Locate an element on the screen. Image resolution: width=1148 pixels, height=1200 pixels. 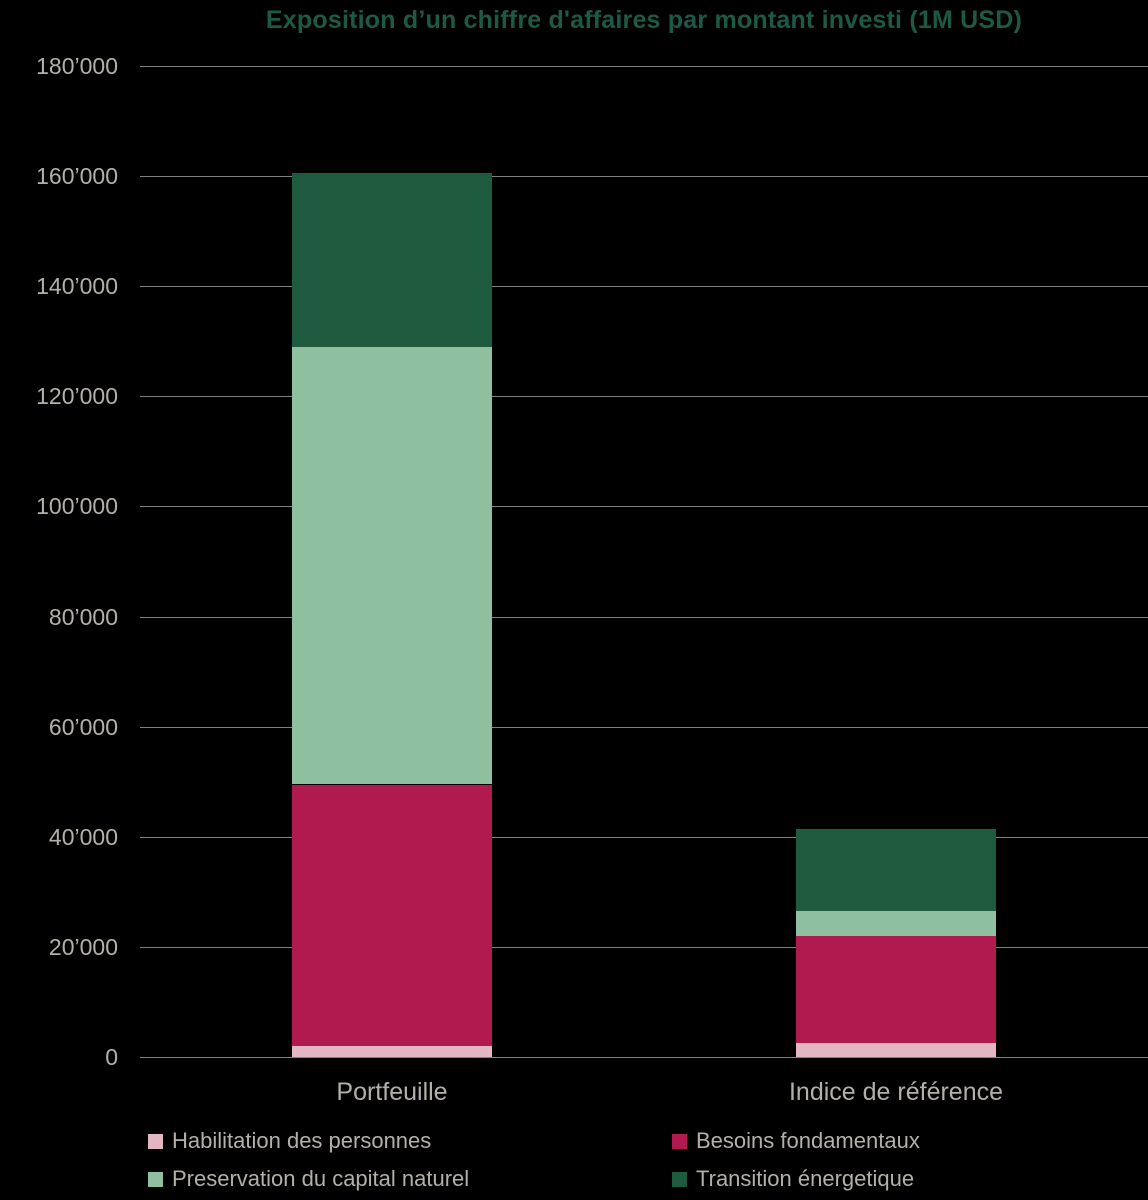
y-tick-label: 80’000 is located at coordinates (83, 616).